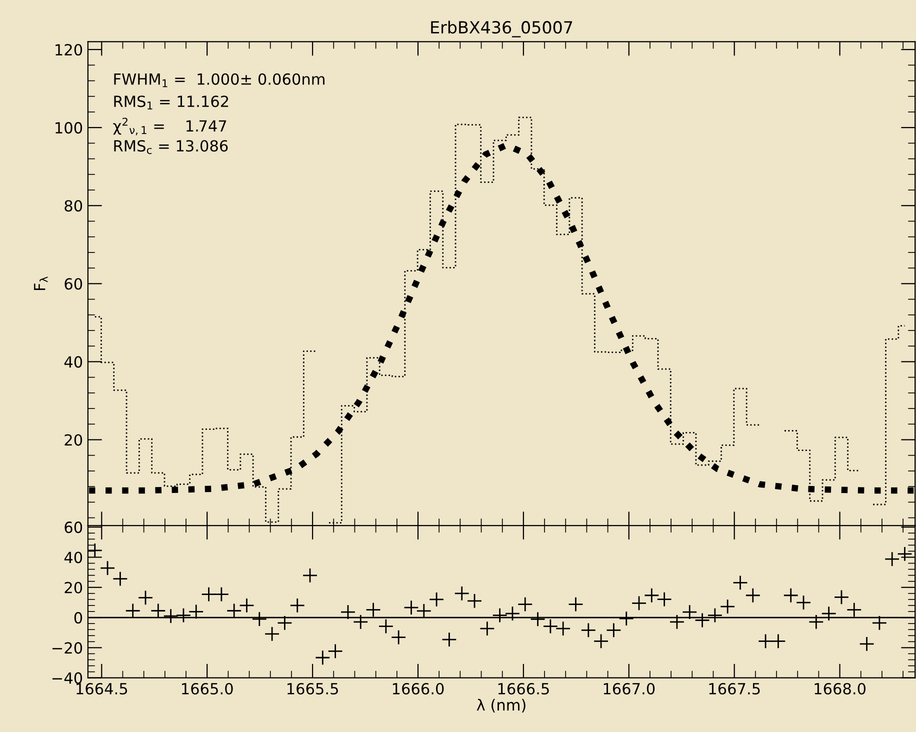 This screenshot has height=732, width=916. Describe the element at coordinates (69, 50) in the screenshot. I see `y-tick-label: 120` at that location.